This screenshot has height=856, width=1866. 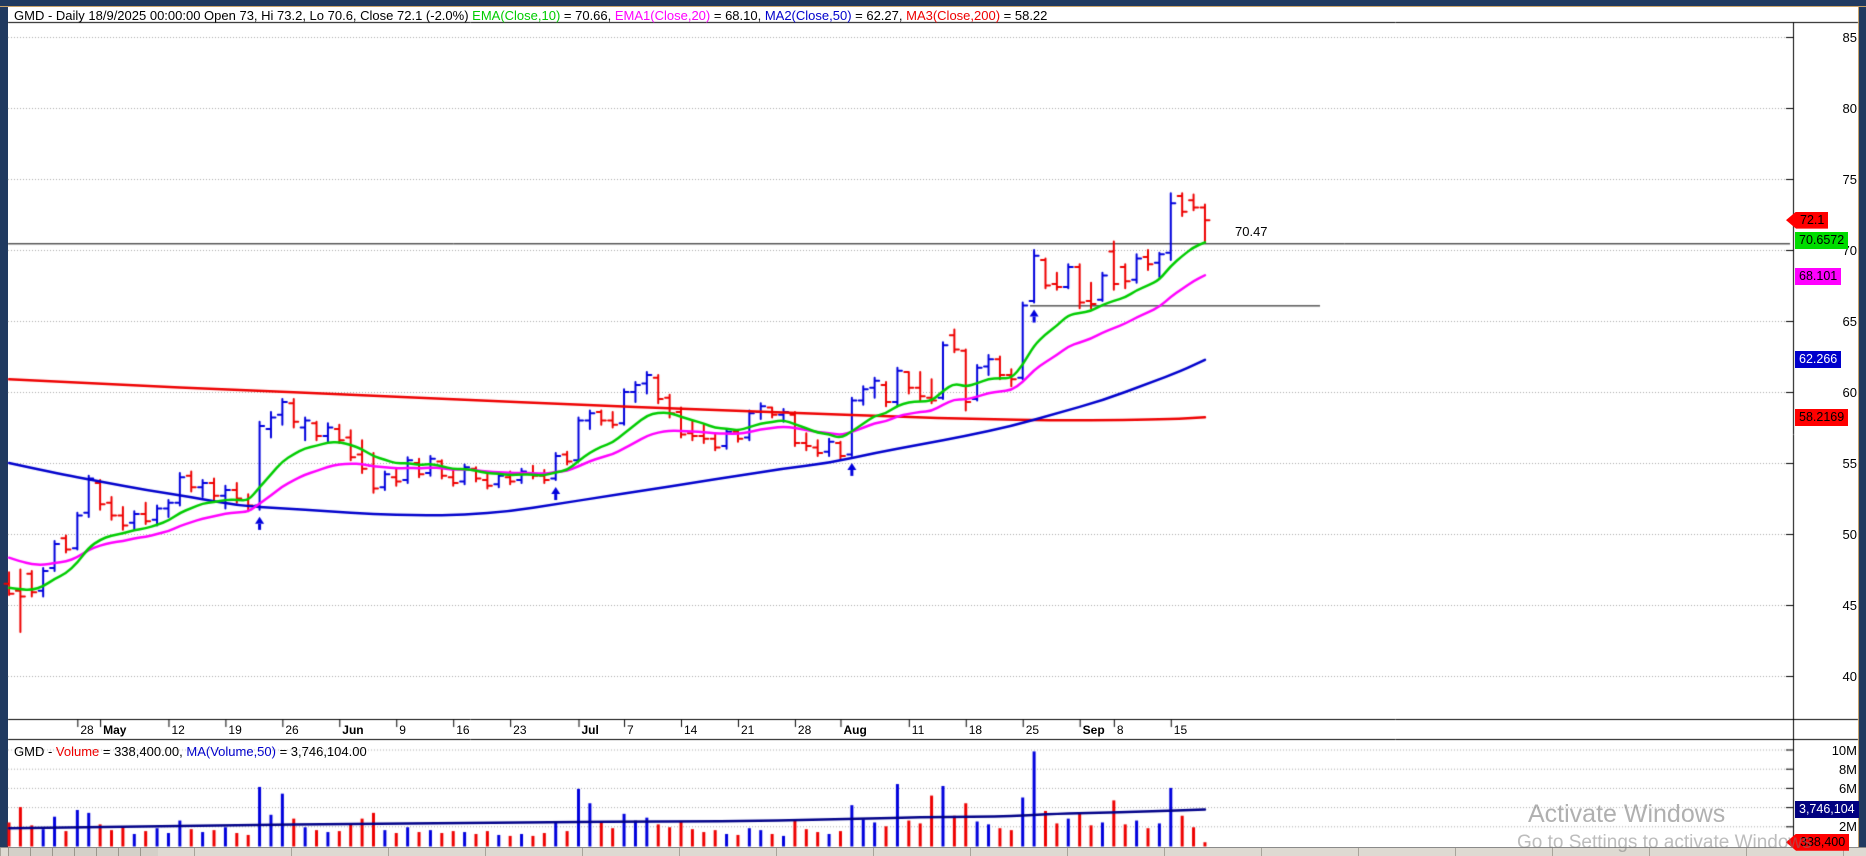 What do you see at coordinates (1664, 842) in the screenshot?
I see `activate-windows-watermark-subtext: Go to Settings to activate Windows` at bounding box center [1664, 842].